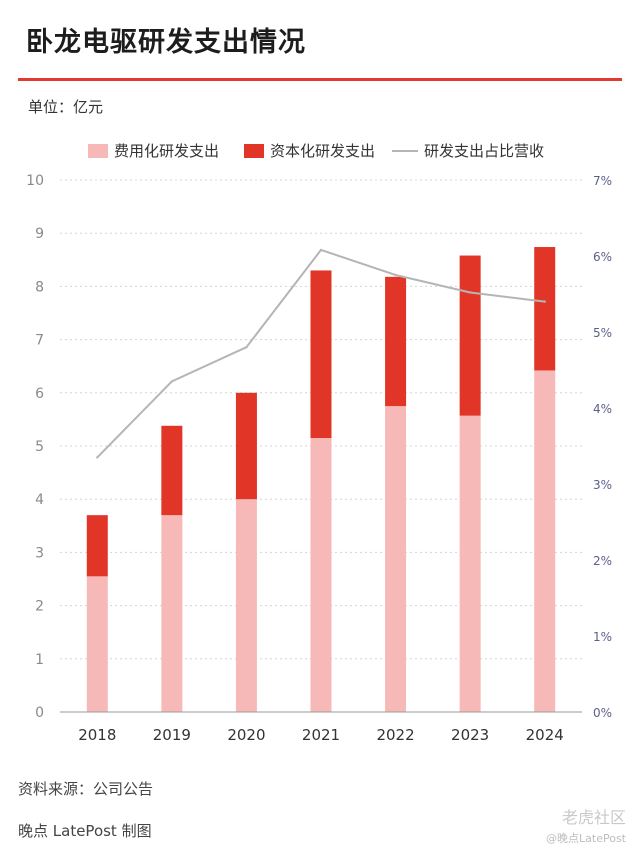  I want to click on y-tick-left: 6, so click(39, 394).